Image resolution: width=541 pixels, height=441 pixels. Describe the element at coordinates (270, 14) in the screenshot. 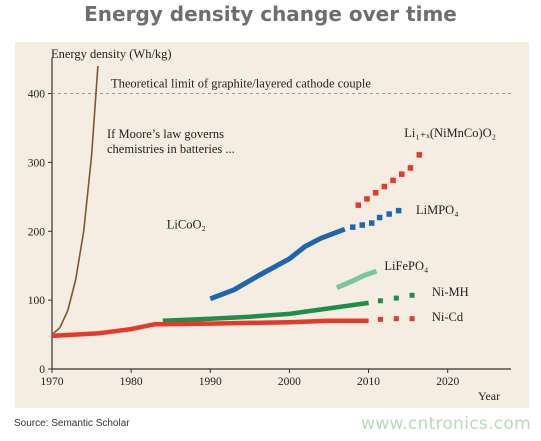

I see `page-title: Energy density change over time` at that location.